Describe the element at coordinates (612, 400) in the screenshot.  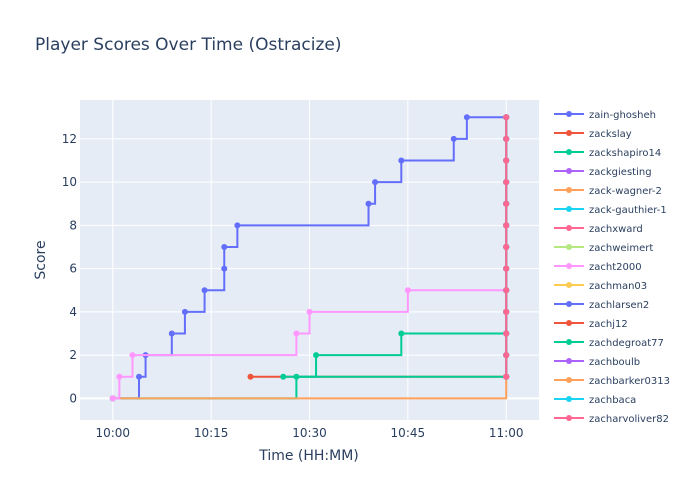
I see `legend-label: zachbaca` at that location.